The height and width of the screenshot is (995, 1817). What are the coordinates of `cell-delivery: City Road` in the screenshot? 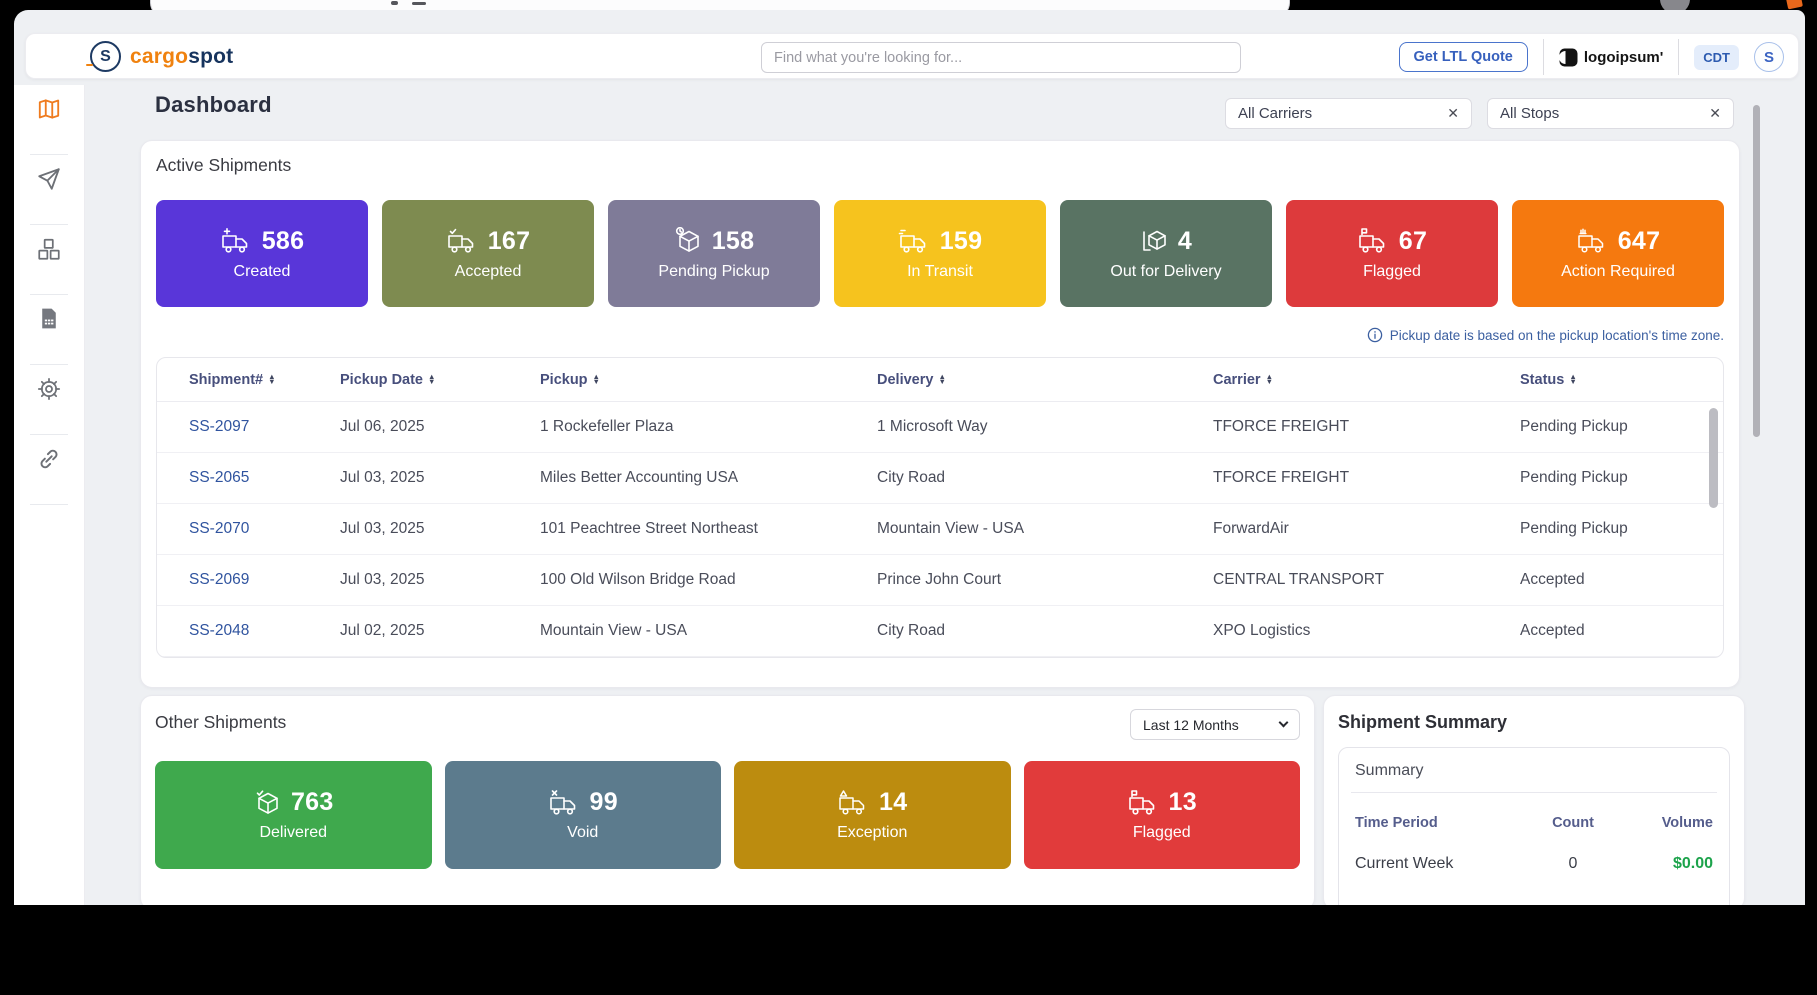 It's located at (911, 630).